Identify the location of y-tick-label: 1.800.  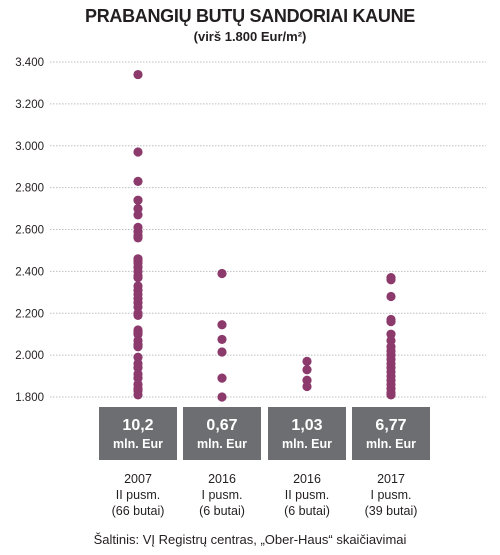
(29, 398).